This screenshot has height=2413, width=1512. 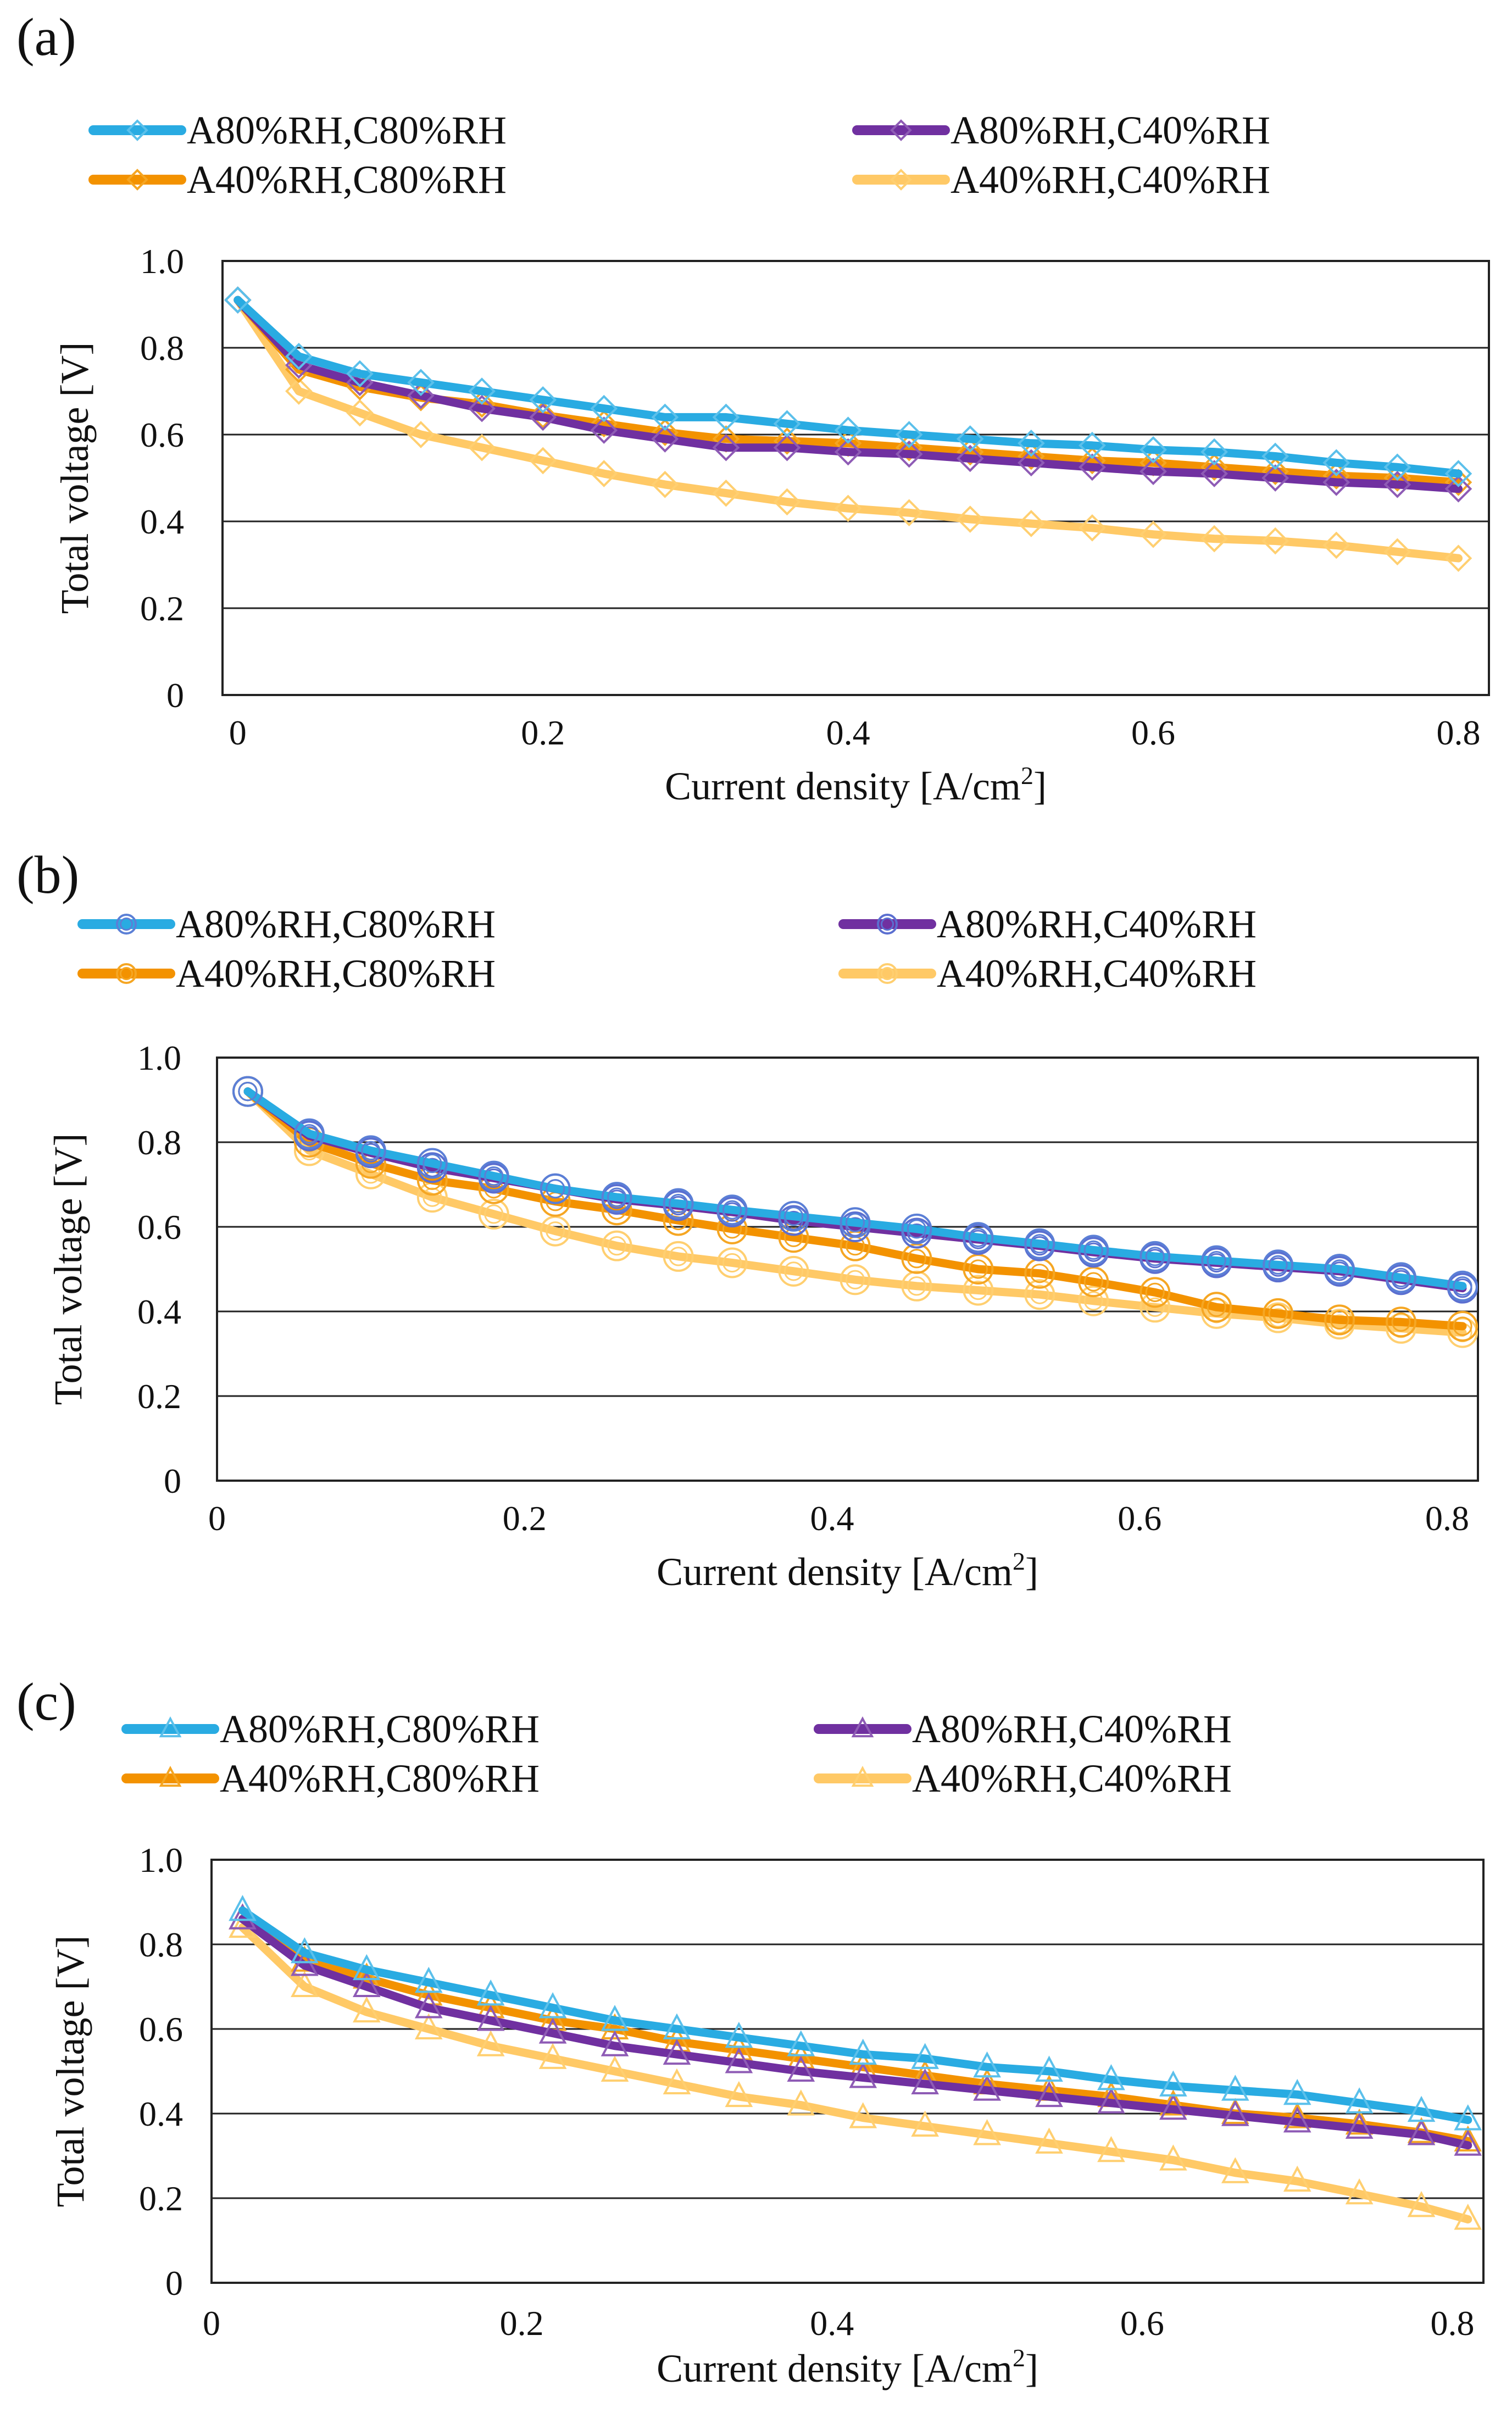 What do you see at coordinates (47, 875) in the screenshot?
I see `panel-label: (b)` at bounding box center [47, 875].